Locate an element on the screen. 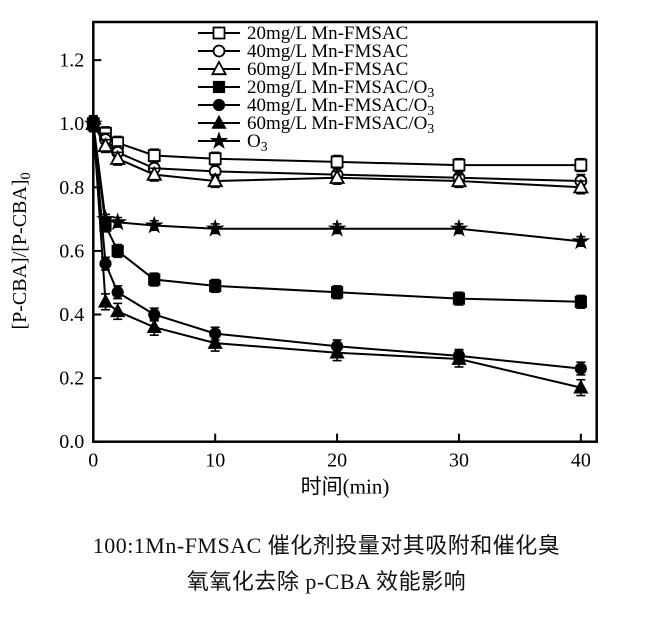 The image size is (653, 621). y-tick-label: 1.0 is located at coordinates (71, 124).